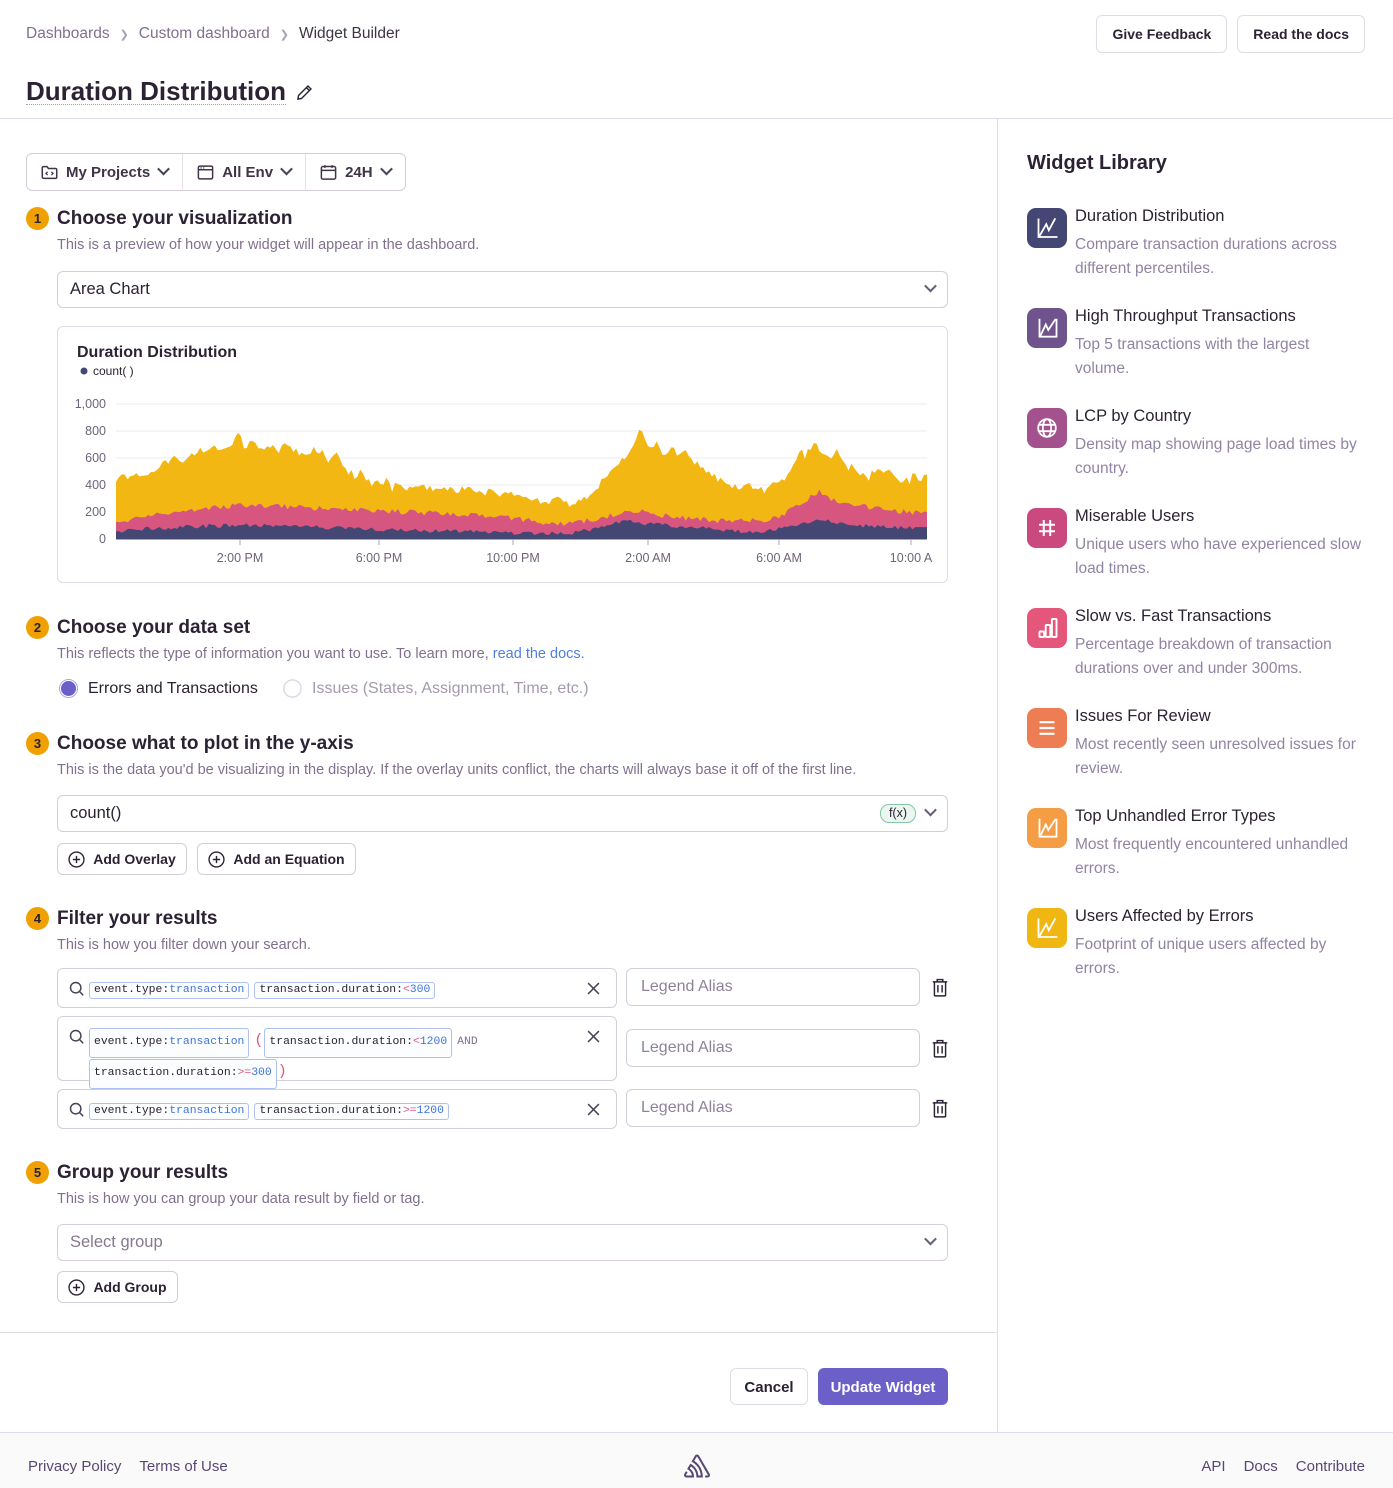 The image size is (1393, 1488). What do you see at coordinates (95, 431) in the screenshot?
I see `svg-text: 800` at bounding box center [95, 431].